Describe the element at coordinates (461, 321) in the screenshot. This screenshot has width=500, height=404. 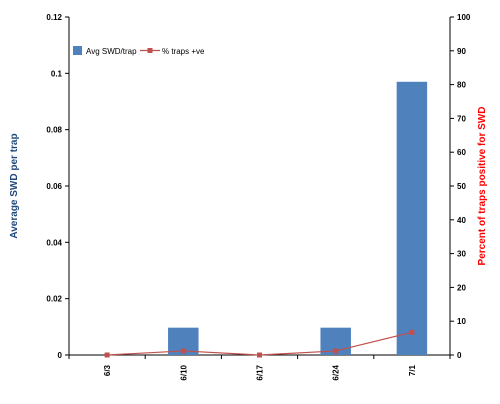
I see `right-tick-label: 10` at that location.